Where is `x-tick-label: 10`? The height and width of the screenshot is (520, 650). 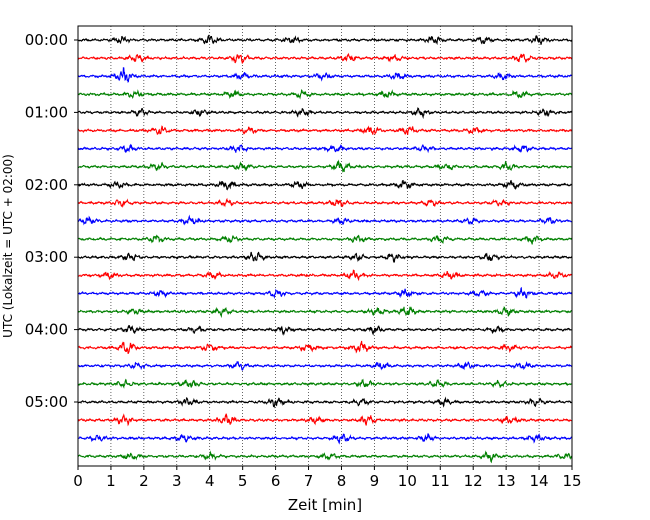
x-tick-label: 10 is located at coordinates (407, 481).